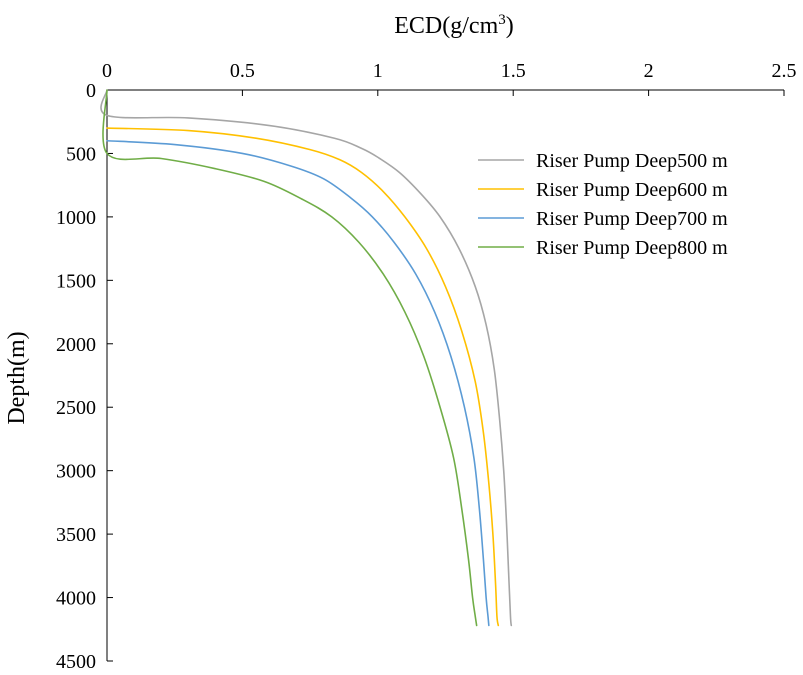 The height and width of the screenshot is (675, 803). I want to click on y-tick-label: 4000, so click(76, 599).